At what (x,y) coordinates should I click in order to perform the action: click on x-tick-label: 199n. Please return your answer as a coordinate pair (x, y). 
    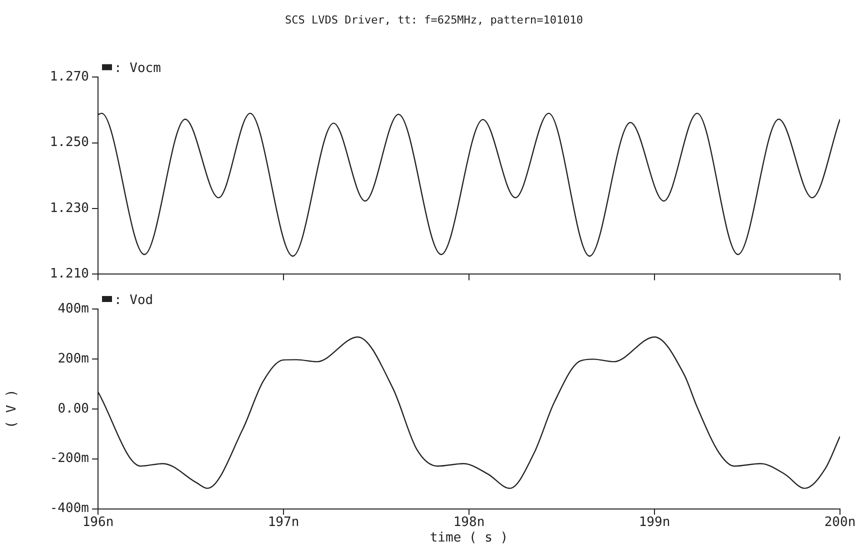
    Looking at the image, I should click on (654, 522).